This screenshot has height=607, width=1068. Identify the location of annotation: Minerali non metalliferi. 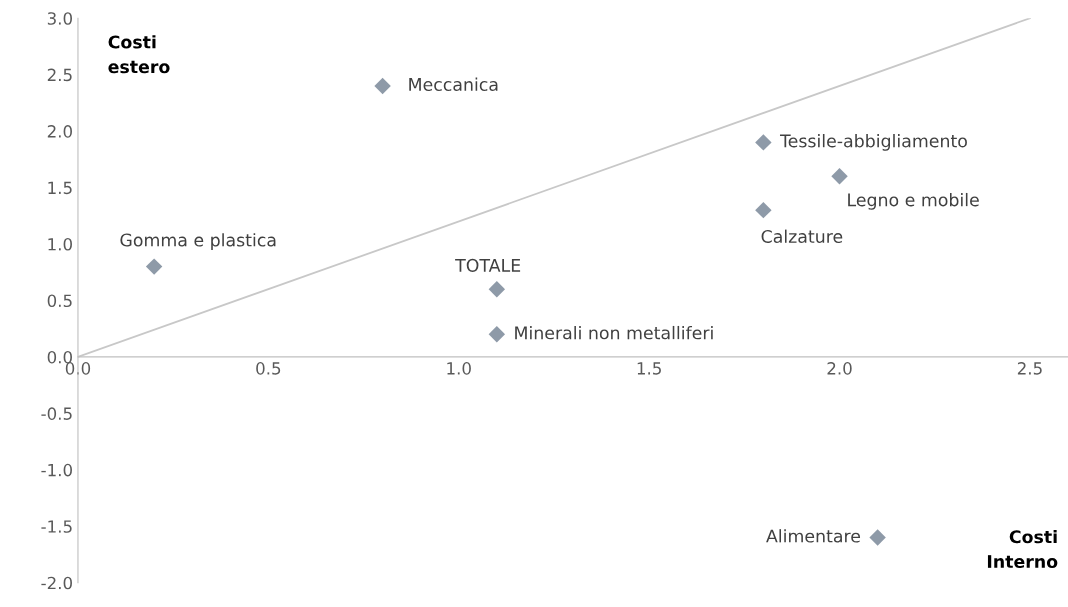
(614, 332).